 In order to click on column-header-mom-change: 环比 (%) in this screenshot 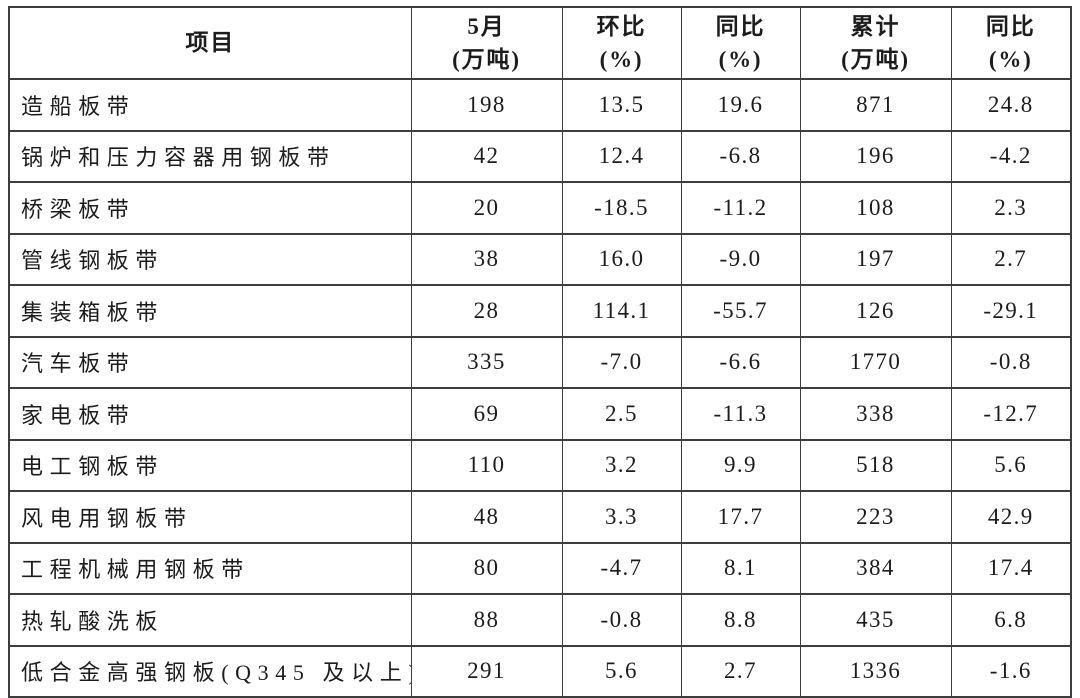, I will do `click(621, 43)`.